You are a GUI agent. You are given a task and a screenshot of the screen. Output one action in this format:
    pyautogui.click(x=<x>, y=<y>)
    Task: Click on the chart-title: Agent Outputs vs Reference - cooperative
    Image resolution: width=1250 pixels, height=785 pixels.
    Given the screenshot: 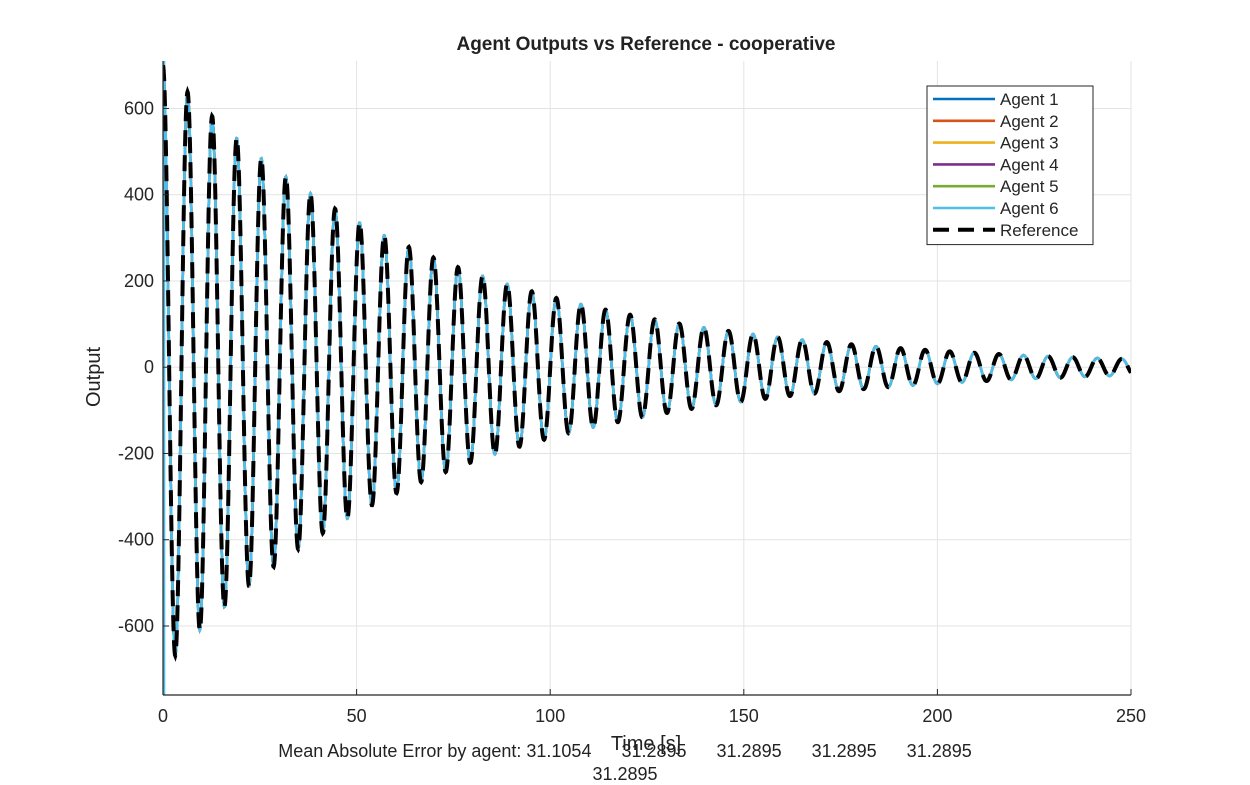 What is the action you would take?
    pyautogui.click(x=645, y=44)
    